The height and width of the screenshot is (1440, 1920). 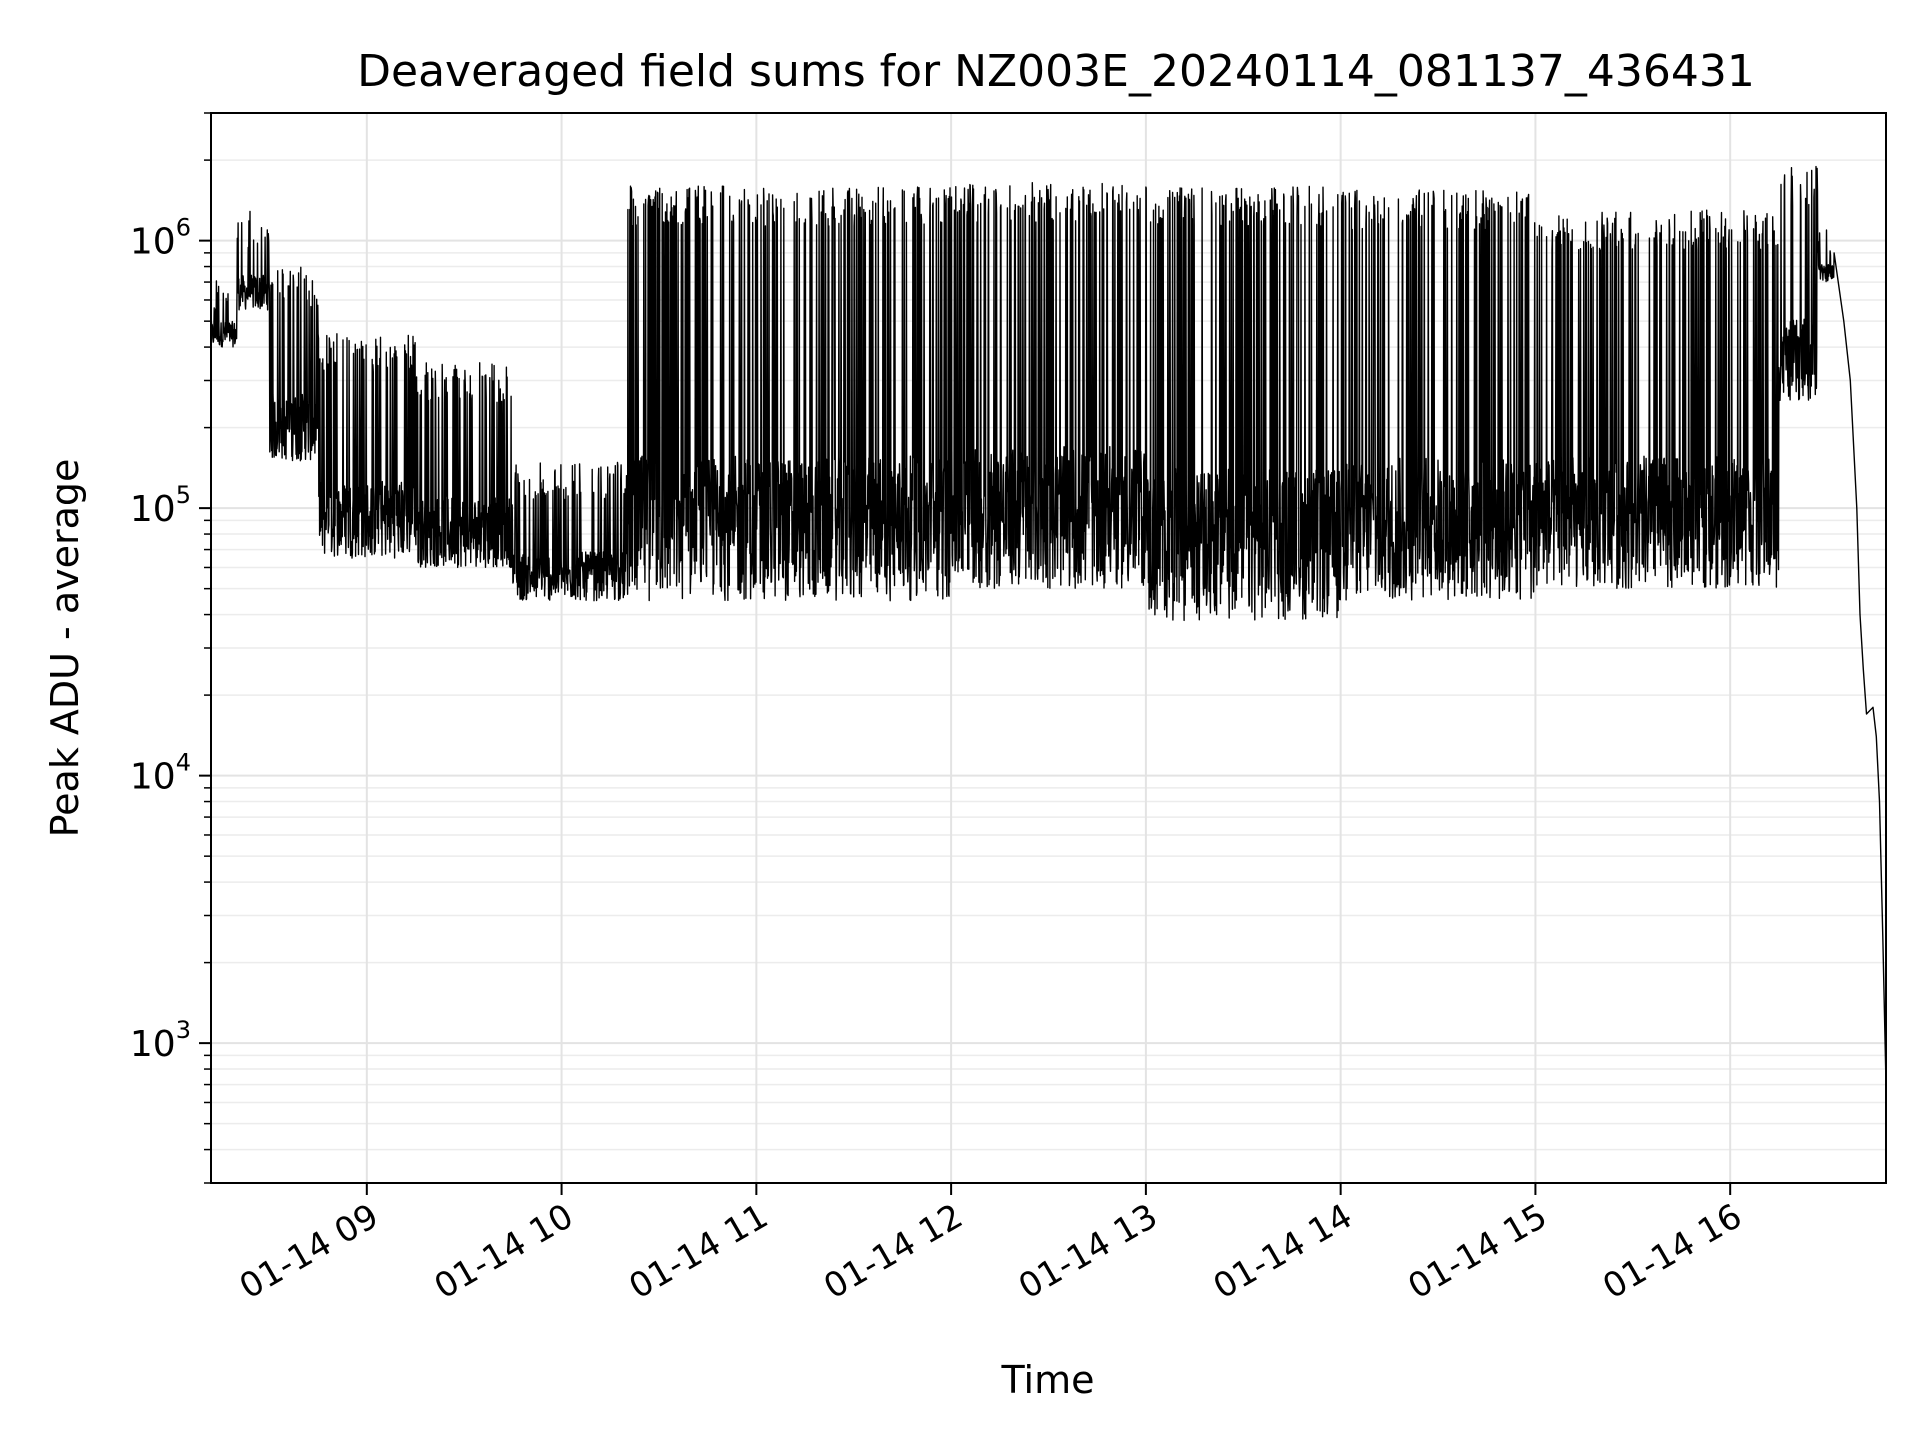 I want to click on y-tick-exponent: 4, so click(x=183, y=763).